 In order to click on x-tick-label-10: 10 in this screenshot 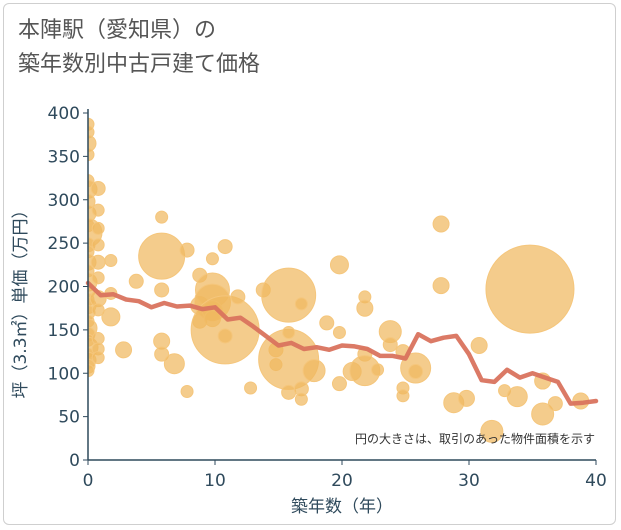, I will do `click(215, 481)`.